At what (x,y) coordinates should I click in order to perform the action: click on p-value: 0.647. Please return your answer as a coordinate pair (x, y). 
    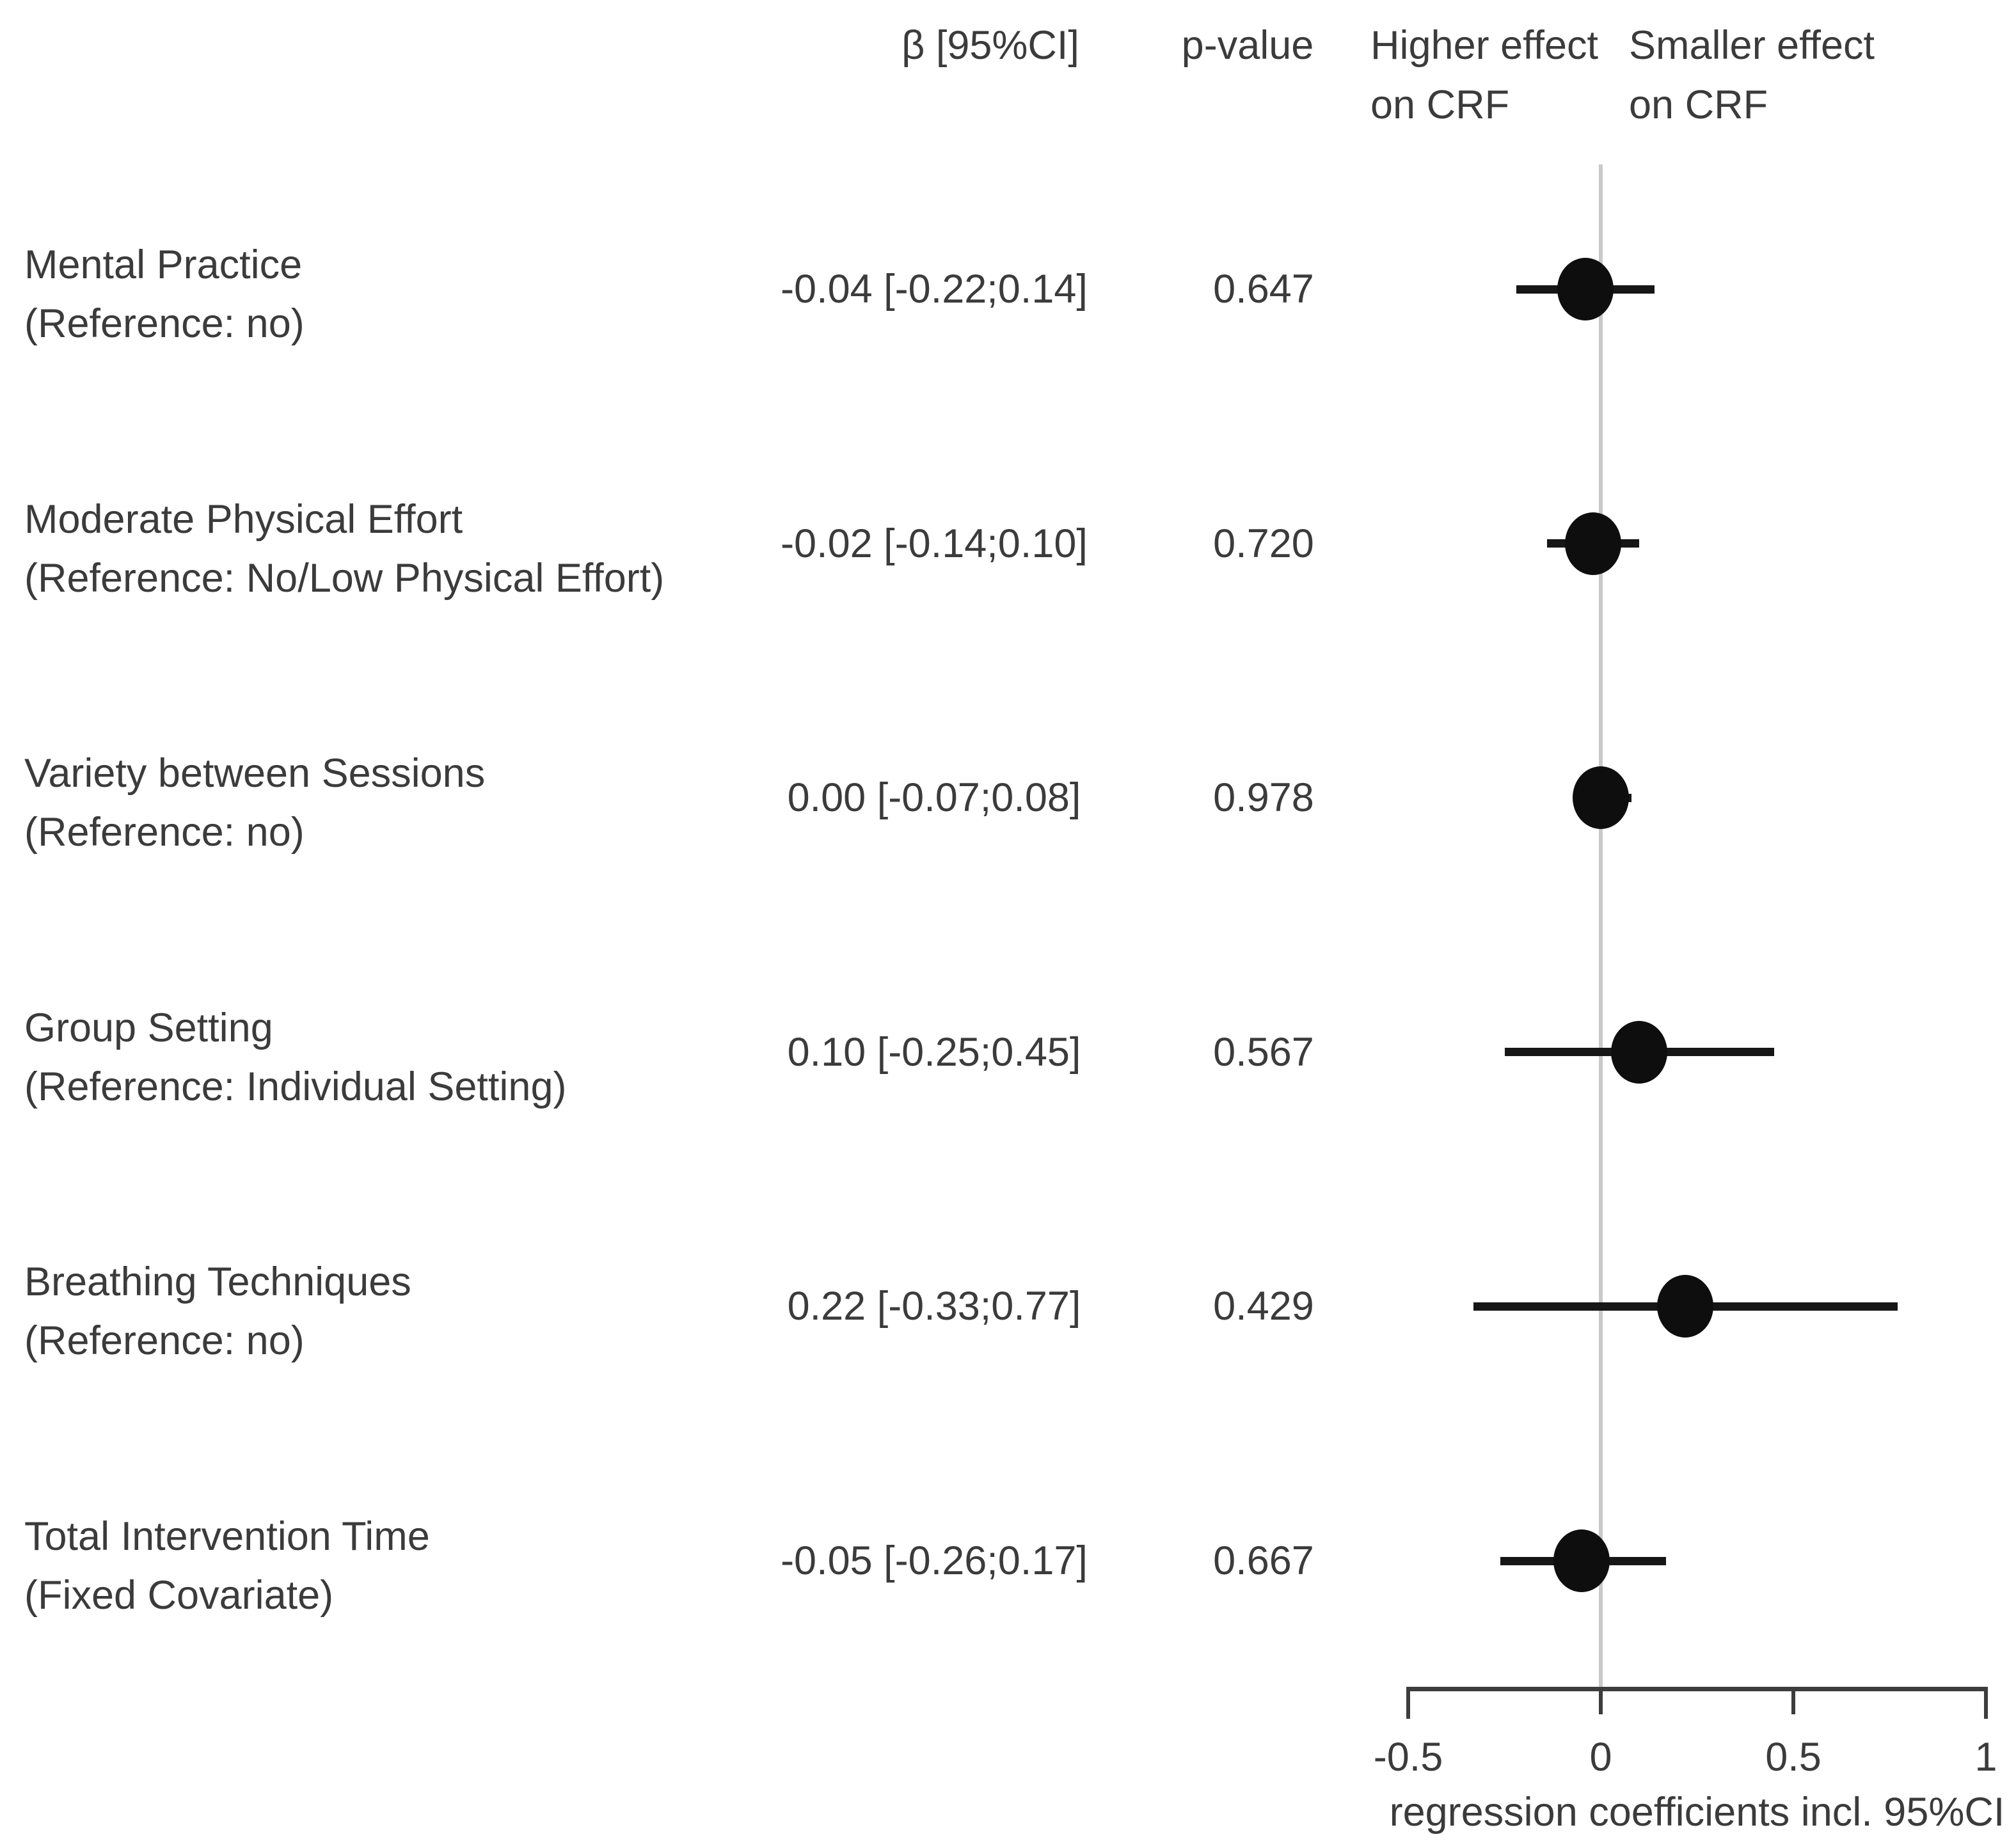
    Looking at the image, I should click on (1263, 289).